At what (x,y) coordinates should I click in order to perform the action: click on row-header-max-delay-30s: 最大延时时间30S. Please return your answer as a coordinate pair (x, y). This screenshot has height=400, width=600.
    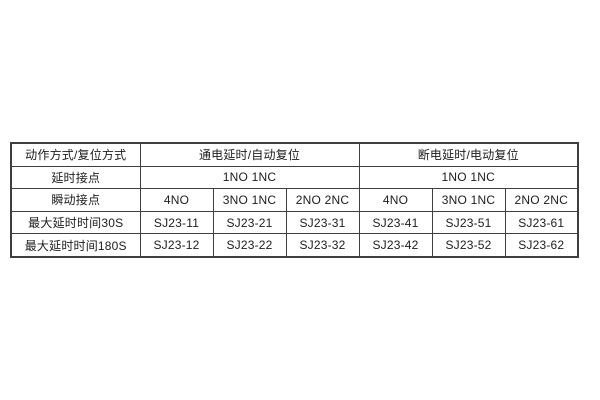
    Looking at the image, I should click on (75, 222).